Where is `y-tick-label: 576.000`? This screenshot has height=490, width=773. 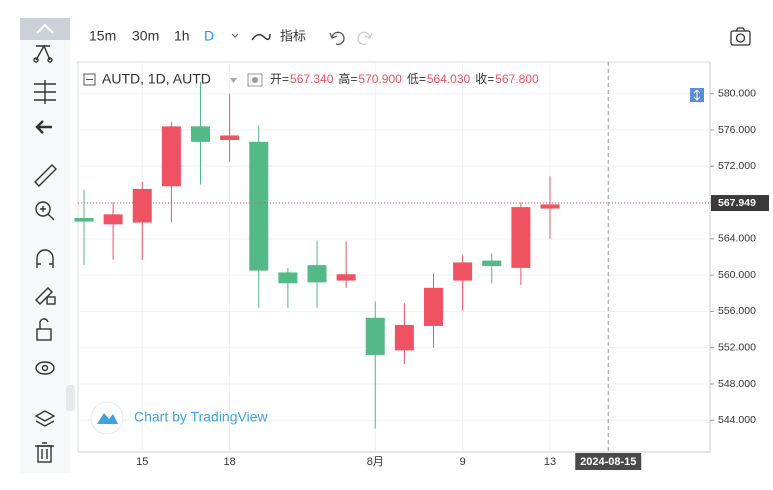 y-tick-label: 576.000 is located at coordinates (737, 130).